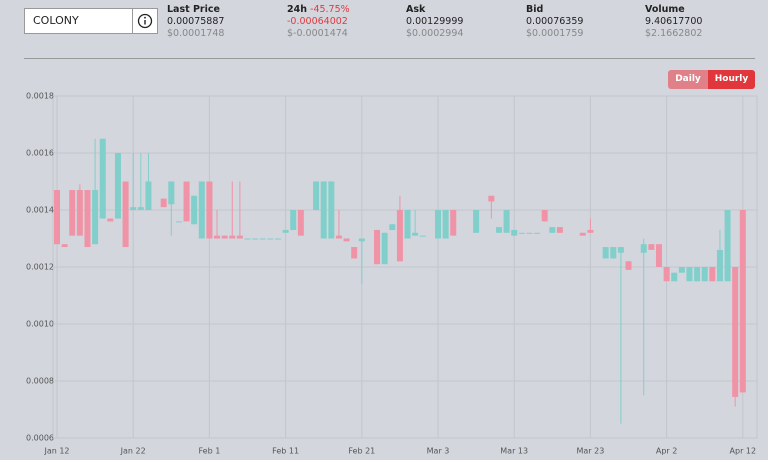 The width and height of the screenshot is (768, 460). I want to click on x-tick-label: Feb 11, so click(285, 451).